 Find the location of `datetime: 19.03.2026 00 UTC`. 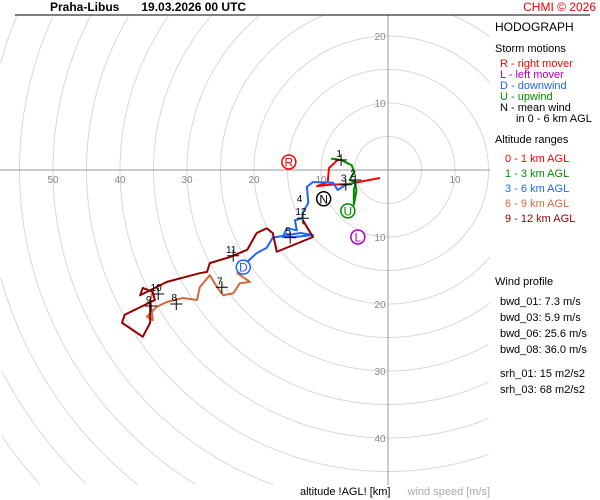

datetime: 19.03.2026 00 UTC is located at coordinates (194, 7).